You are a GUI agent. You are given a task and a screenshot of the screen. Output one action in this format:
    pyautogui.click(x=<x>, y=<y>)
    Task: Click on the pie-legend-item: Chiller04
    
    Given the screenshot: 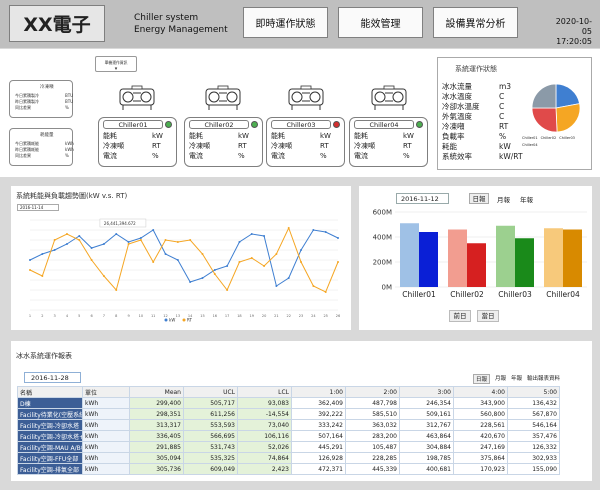 What is the action you would take?
    pyautogui.click(x=530, y=145)
    